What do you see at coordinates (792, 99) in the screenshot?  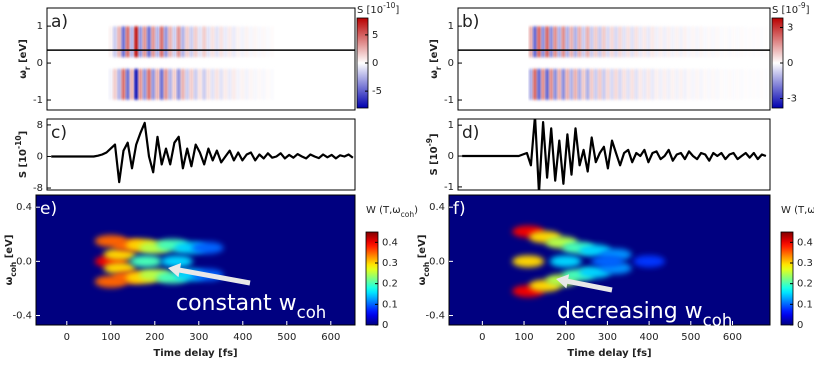 I see `colorbar-tick-label: -3` at bounding box center [792, 99].